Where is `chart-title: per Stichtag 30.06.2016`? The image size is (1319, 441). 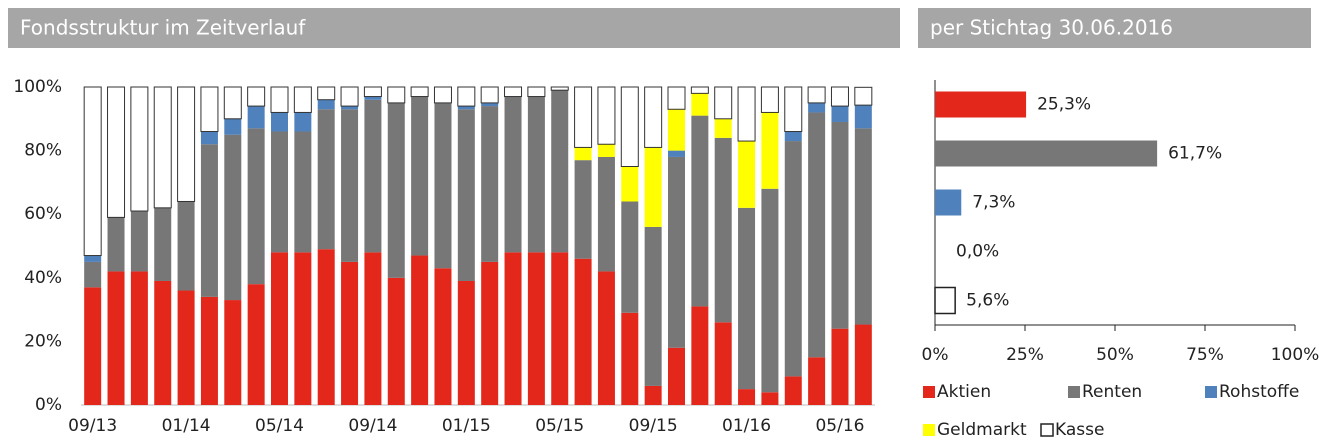
chart-title: per Stichtag 30.06.2016 is located at coordinates (1051, 28).